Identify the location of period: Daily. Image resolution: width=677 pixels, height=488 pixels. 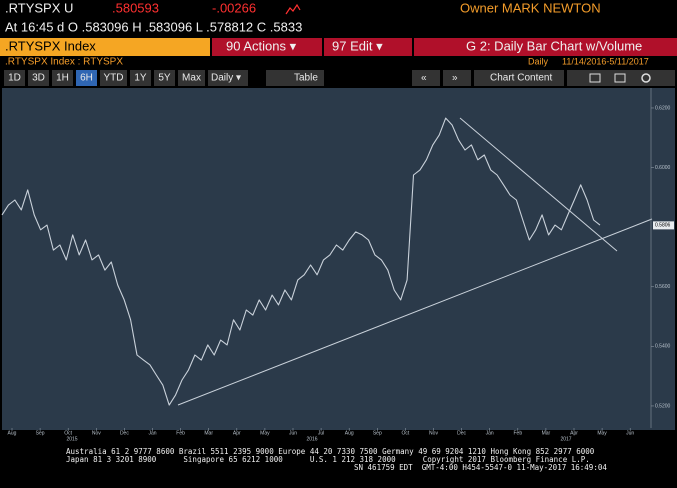
(538, 61).